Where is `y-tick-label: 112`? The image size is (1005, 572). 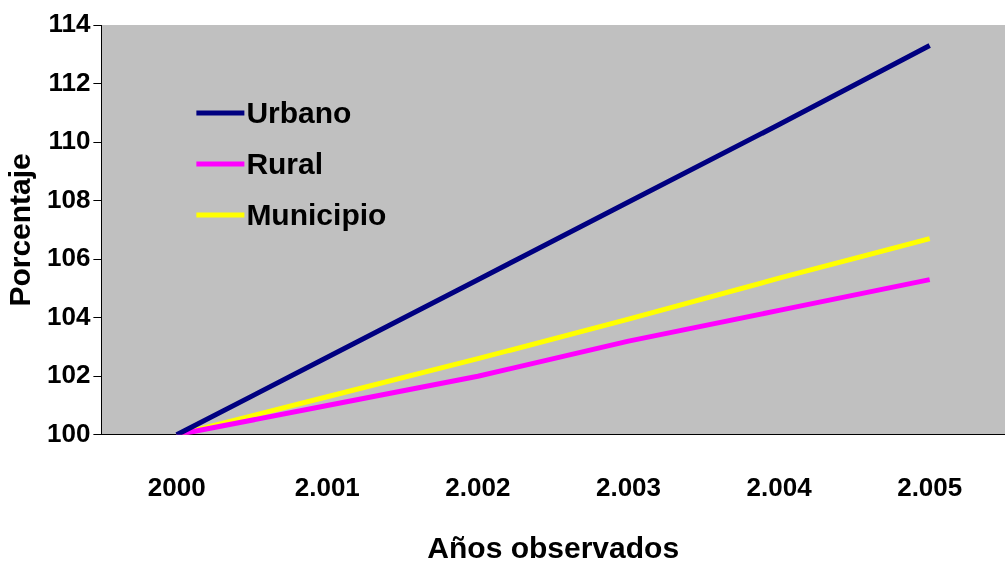
y-tick-label: 112 is located at coordinates (69, 81).